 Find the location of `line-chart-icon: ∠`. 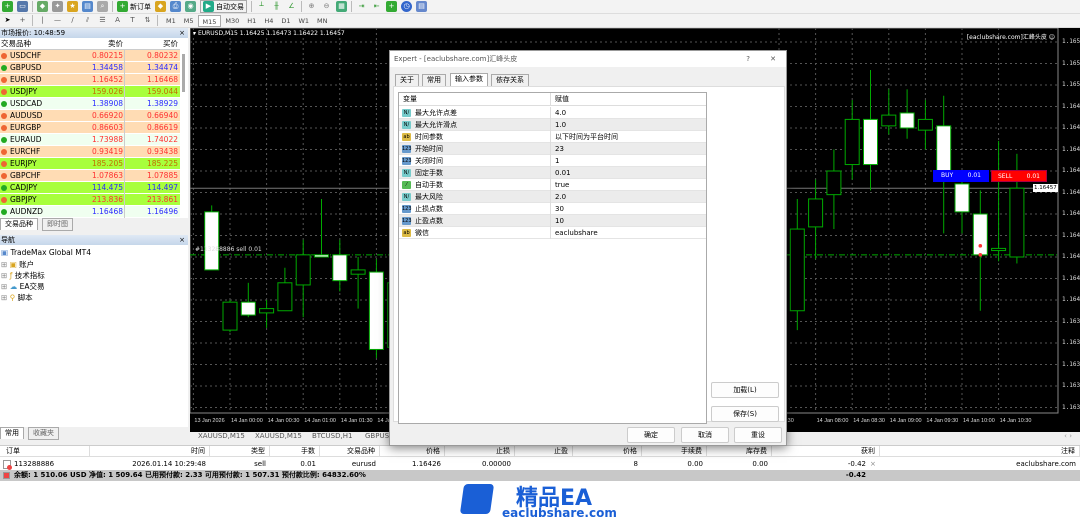

line-chart-icon: ∠ is located at coordinates (291, 6).